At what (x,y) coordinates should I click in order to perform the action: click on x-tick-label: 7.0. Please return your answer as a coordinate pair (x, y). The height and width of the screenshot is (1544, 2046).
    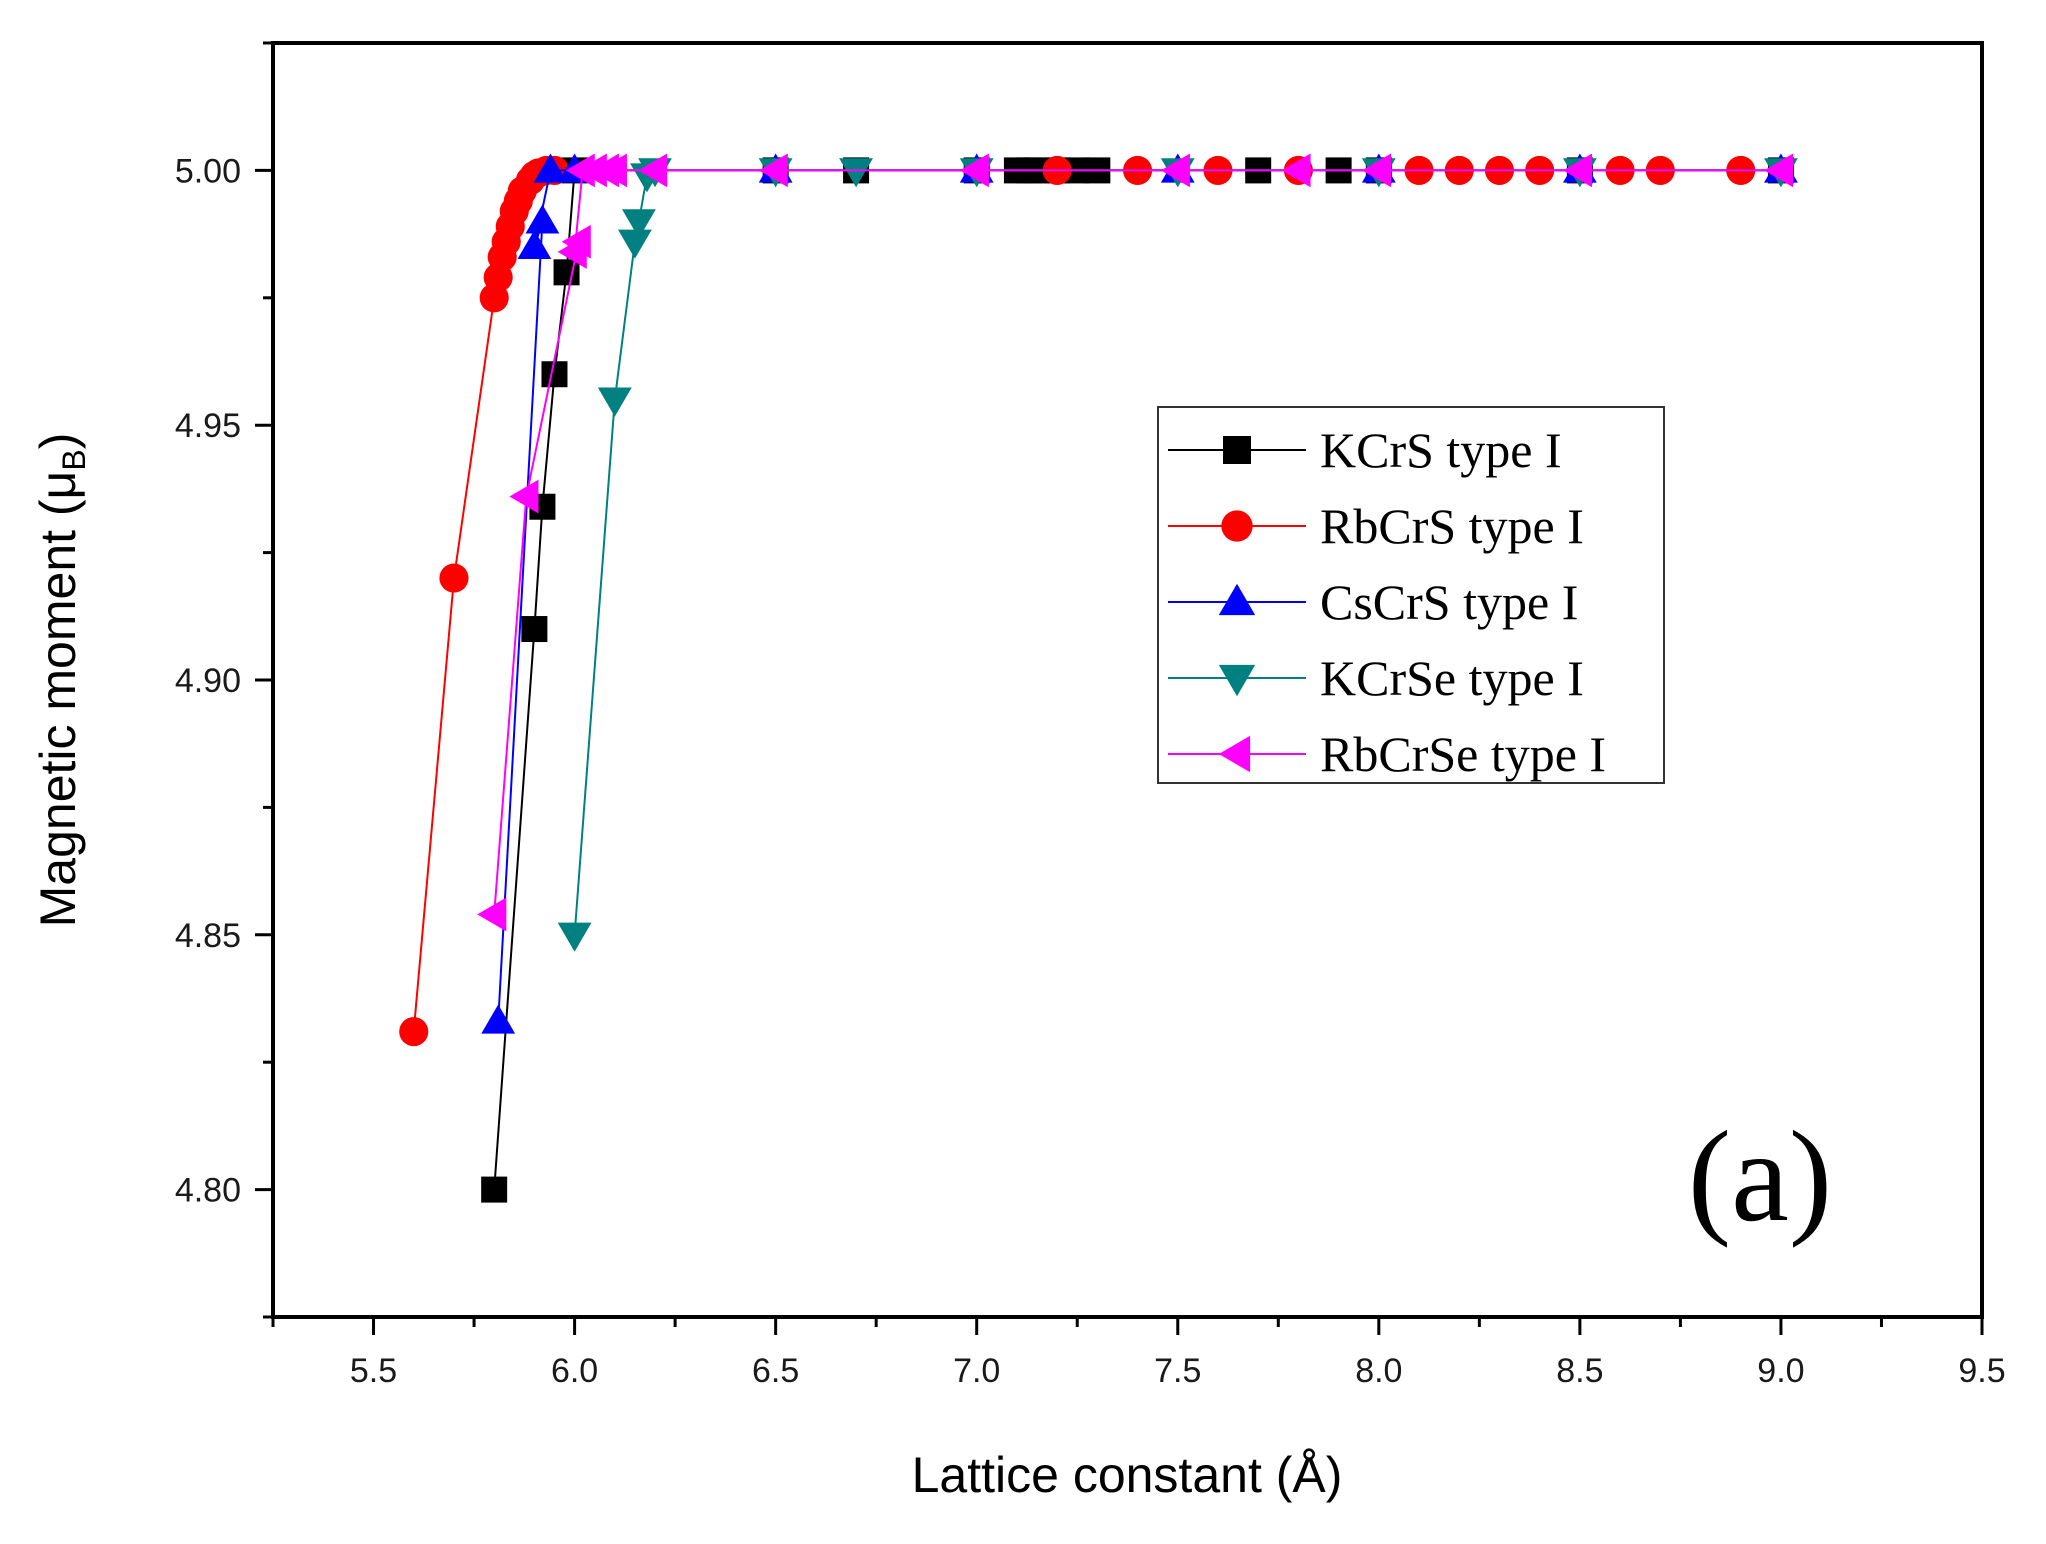
    Looking at the image, I should click on (976, 1371).